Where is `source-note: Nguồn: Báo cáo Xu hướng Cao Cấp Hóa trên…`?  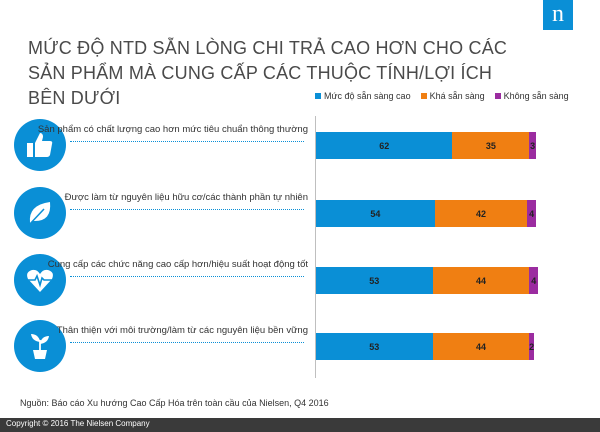 source-note: Nguồn: Báo cáo Xu hướng Cao Cấp Hóa trên… is located at coordinates (174, 403).